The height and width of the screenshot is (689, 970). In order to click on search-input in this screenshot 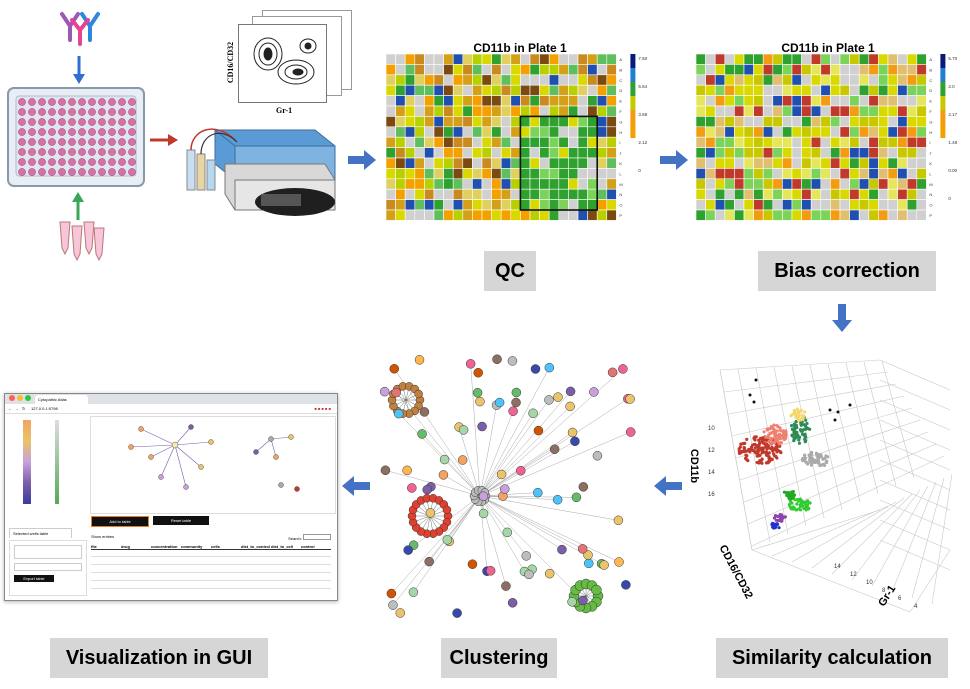, I will do `click(317, 537)`.